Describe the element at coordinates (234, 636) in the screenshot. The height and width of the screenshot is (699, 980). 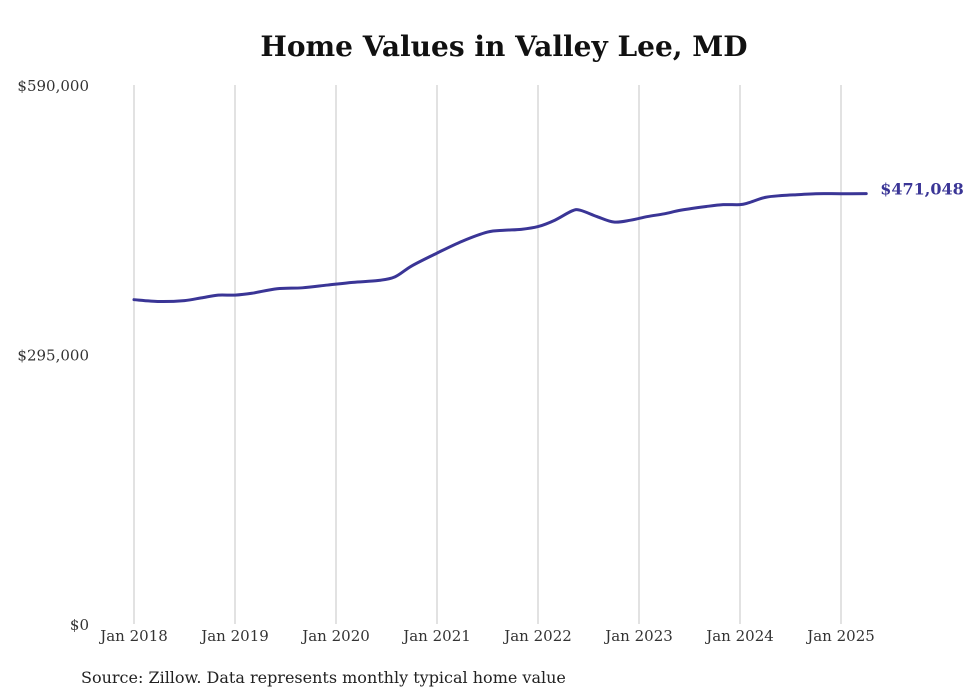
I see `x-tick-label: Jan 2019` at that location.